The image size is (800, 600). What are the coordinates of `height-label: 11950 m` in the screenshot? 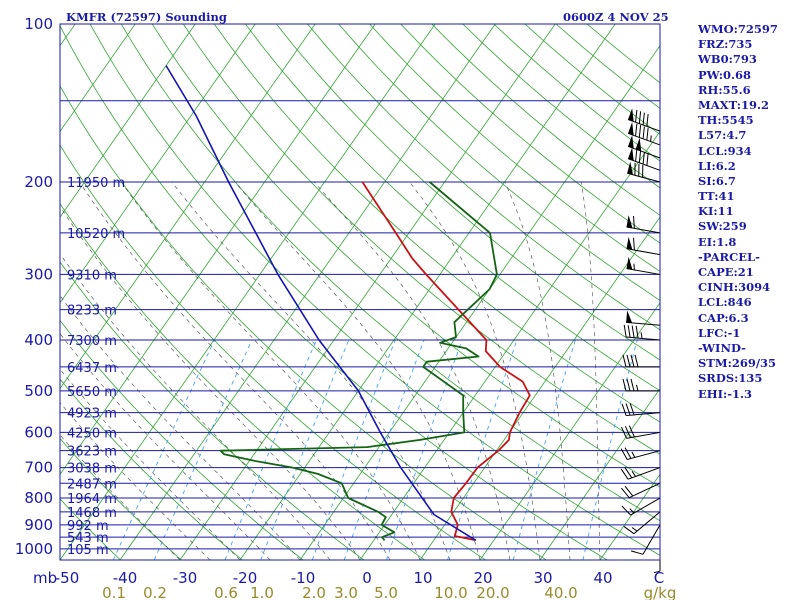 It's located at (96, 183).